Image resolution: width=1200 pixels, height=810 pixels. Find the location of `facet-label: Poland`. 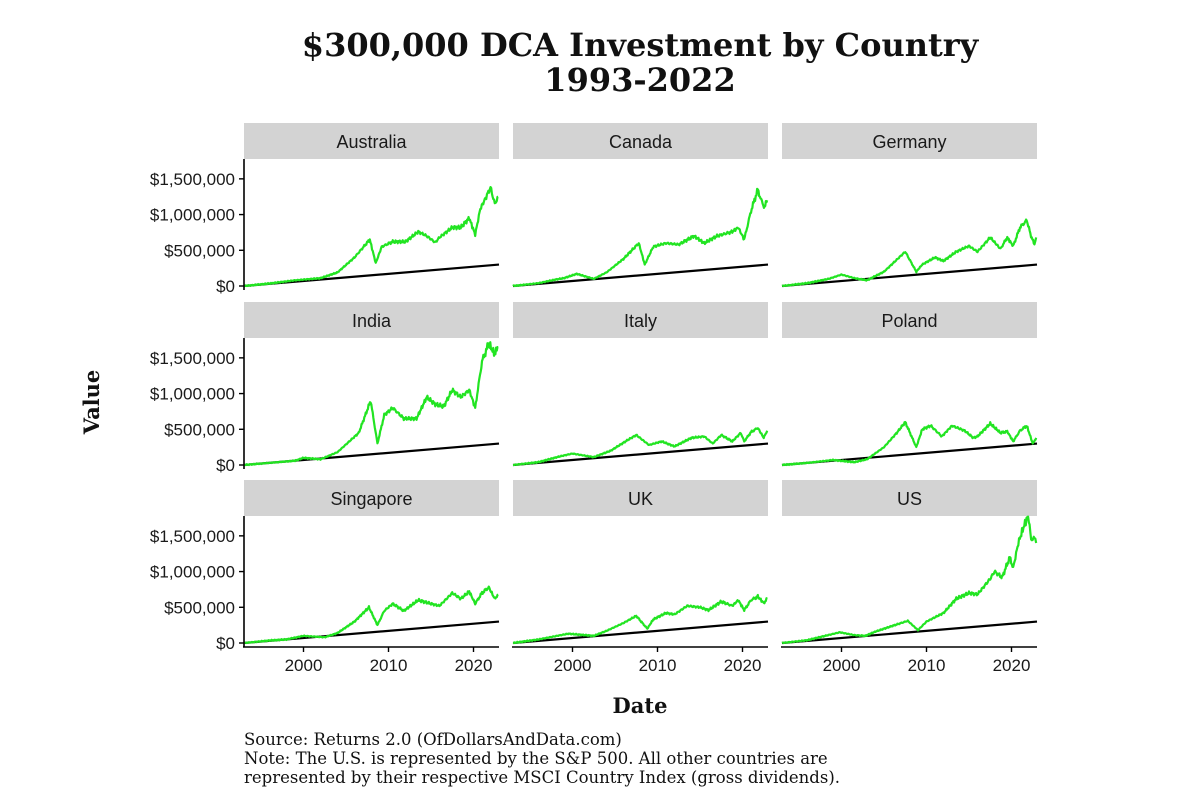

facet-label: Poland is located at coordinates (909, 321).